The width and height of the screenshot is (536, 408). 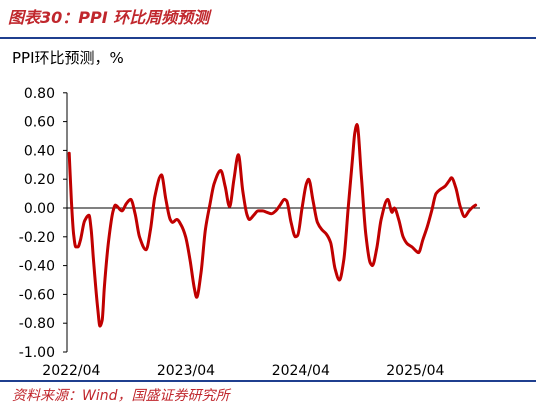 I want to click on y-tick-label: -0.60, so click(x=37, y=295).